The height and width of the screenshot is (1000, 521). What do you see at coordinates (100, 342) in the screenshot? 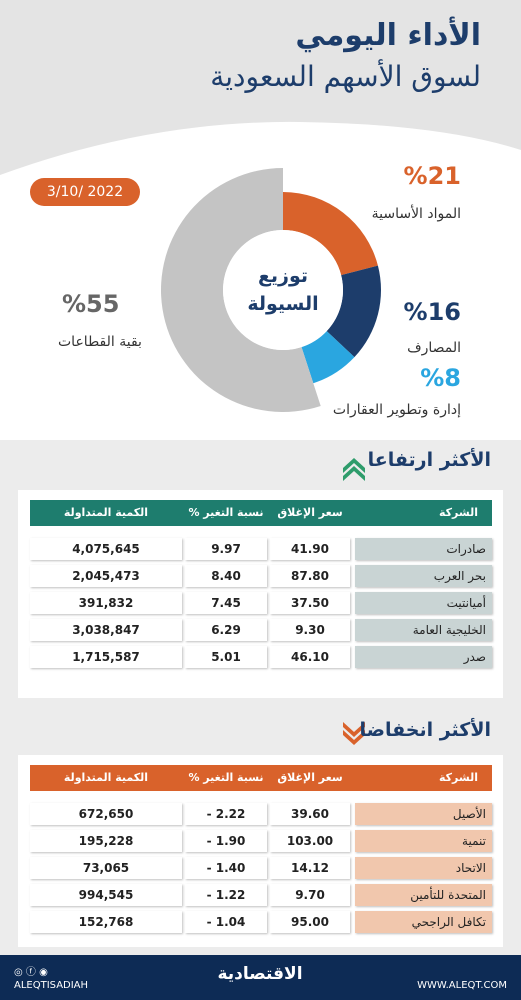
I see `category-label: بقية القطاعات` at bounding box center [100, 342].